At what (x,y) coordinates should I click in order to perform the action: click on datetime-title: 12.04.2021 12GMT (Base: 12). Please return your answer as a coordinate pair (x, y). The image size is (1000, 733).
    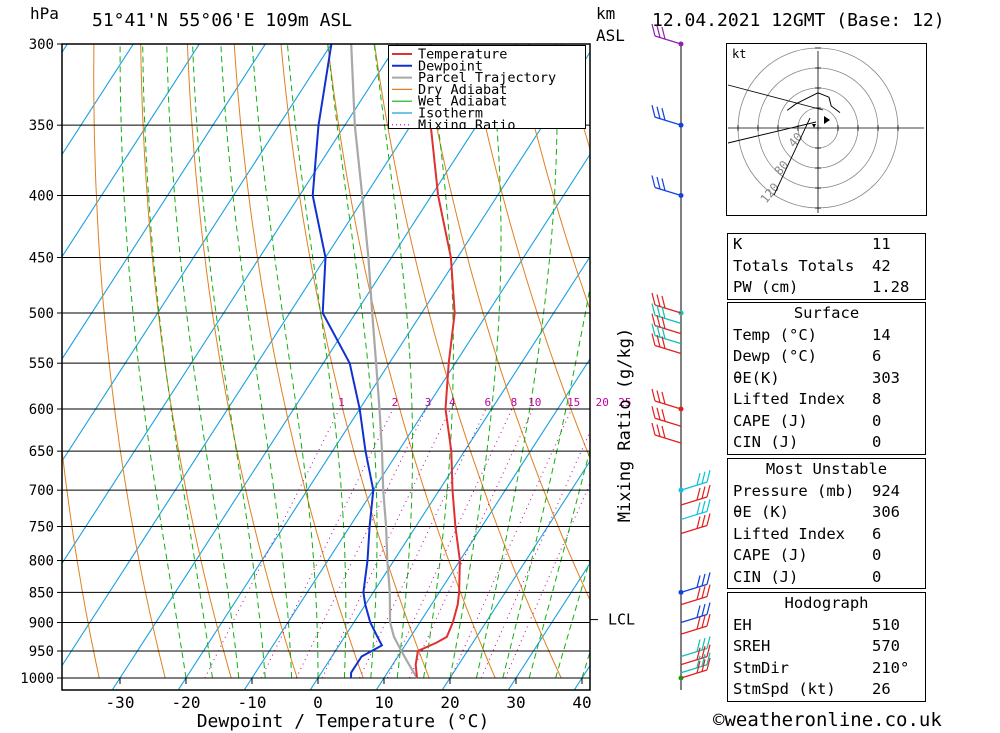
    Looking at the image, I should click on (798, 20).